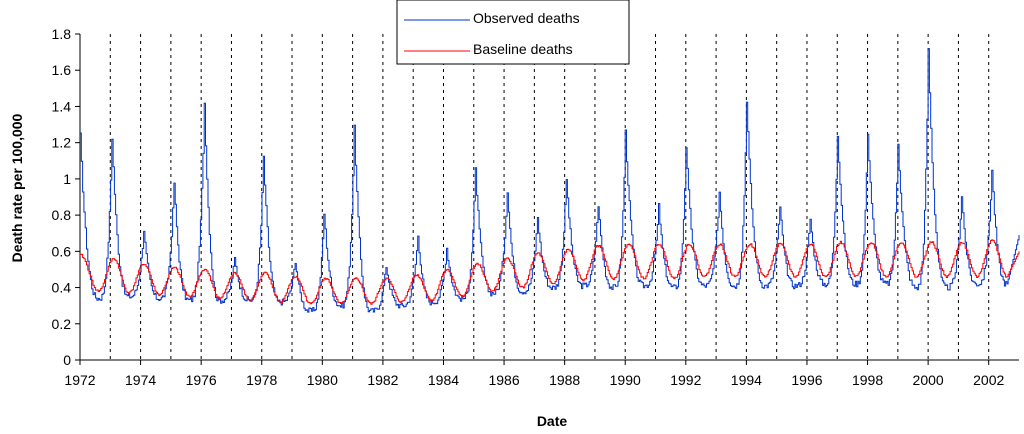 This screenshot has height=434, width=1024. I want to click on y-axis-ticks: 0 0.2 0.4 0.6 0.8 1 1.2 1.4 1.6 1.8, so click(66, 197).